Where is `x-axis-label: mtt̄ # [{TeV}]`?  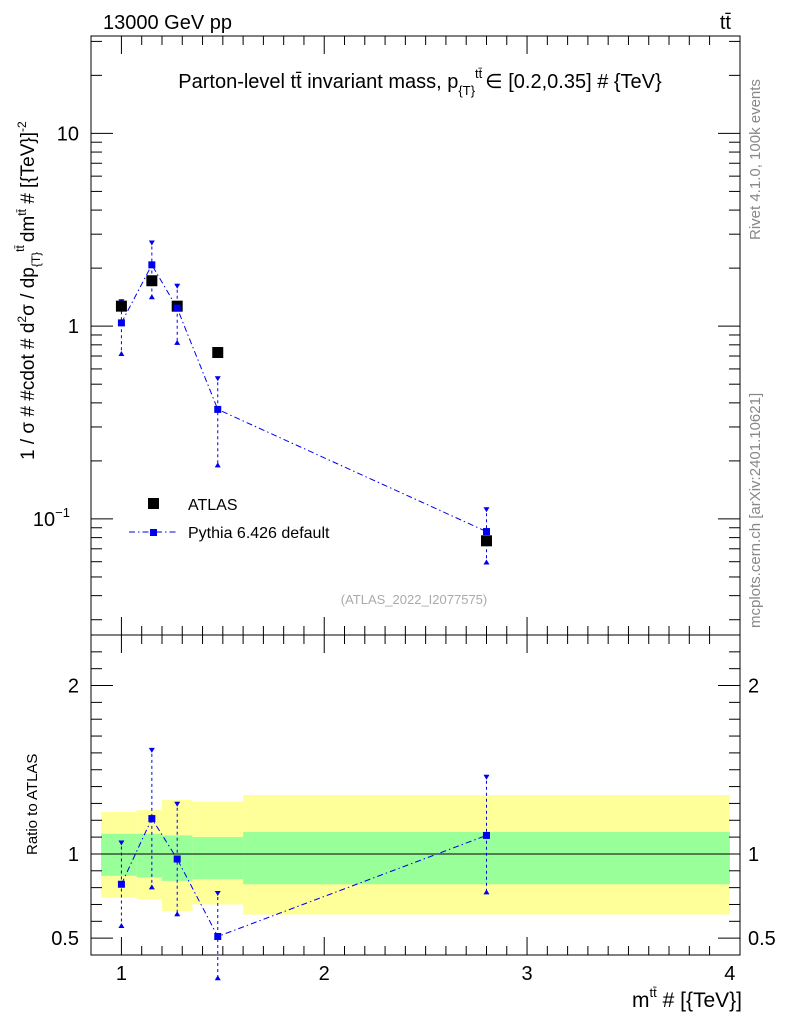 x-axis-label: mtt̄ # [{TeV}] is located at coordinates (687, 998).